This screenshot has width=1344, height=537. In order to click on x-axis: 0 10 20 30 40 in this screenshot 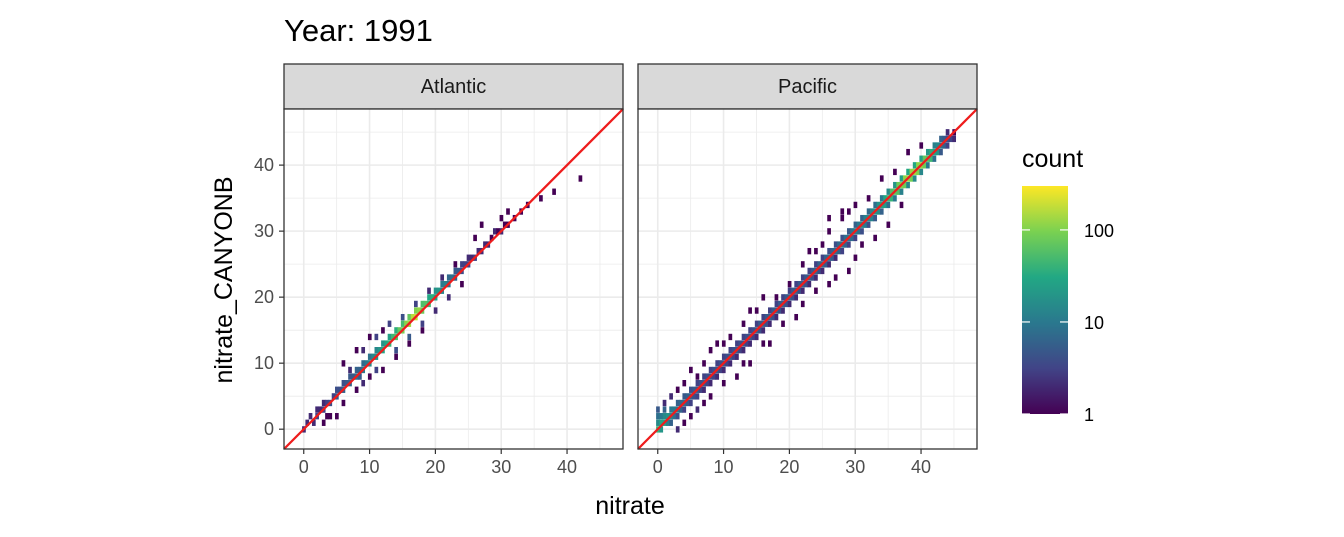, I will do `click(792, 463)`.